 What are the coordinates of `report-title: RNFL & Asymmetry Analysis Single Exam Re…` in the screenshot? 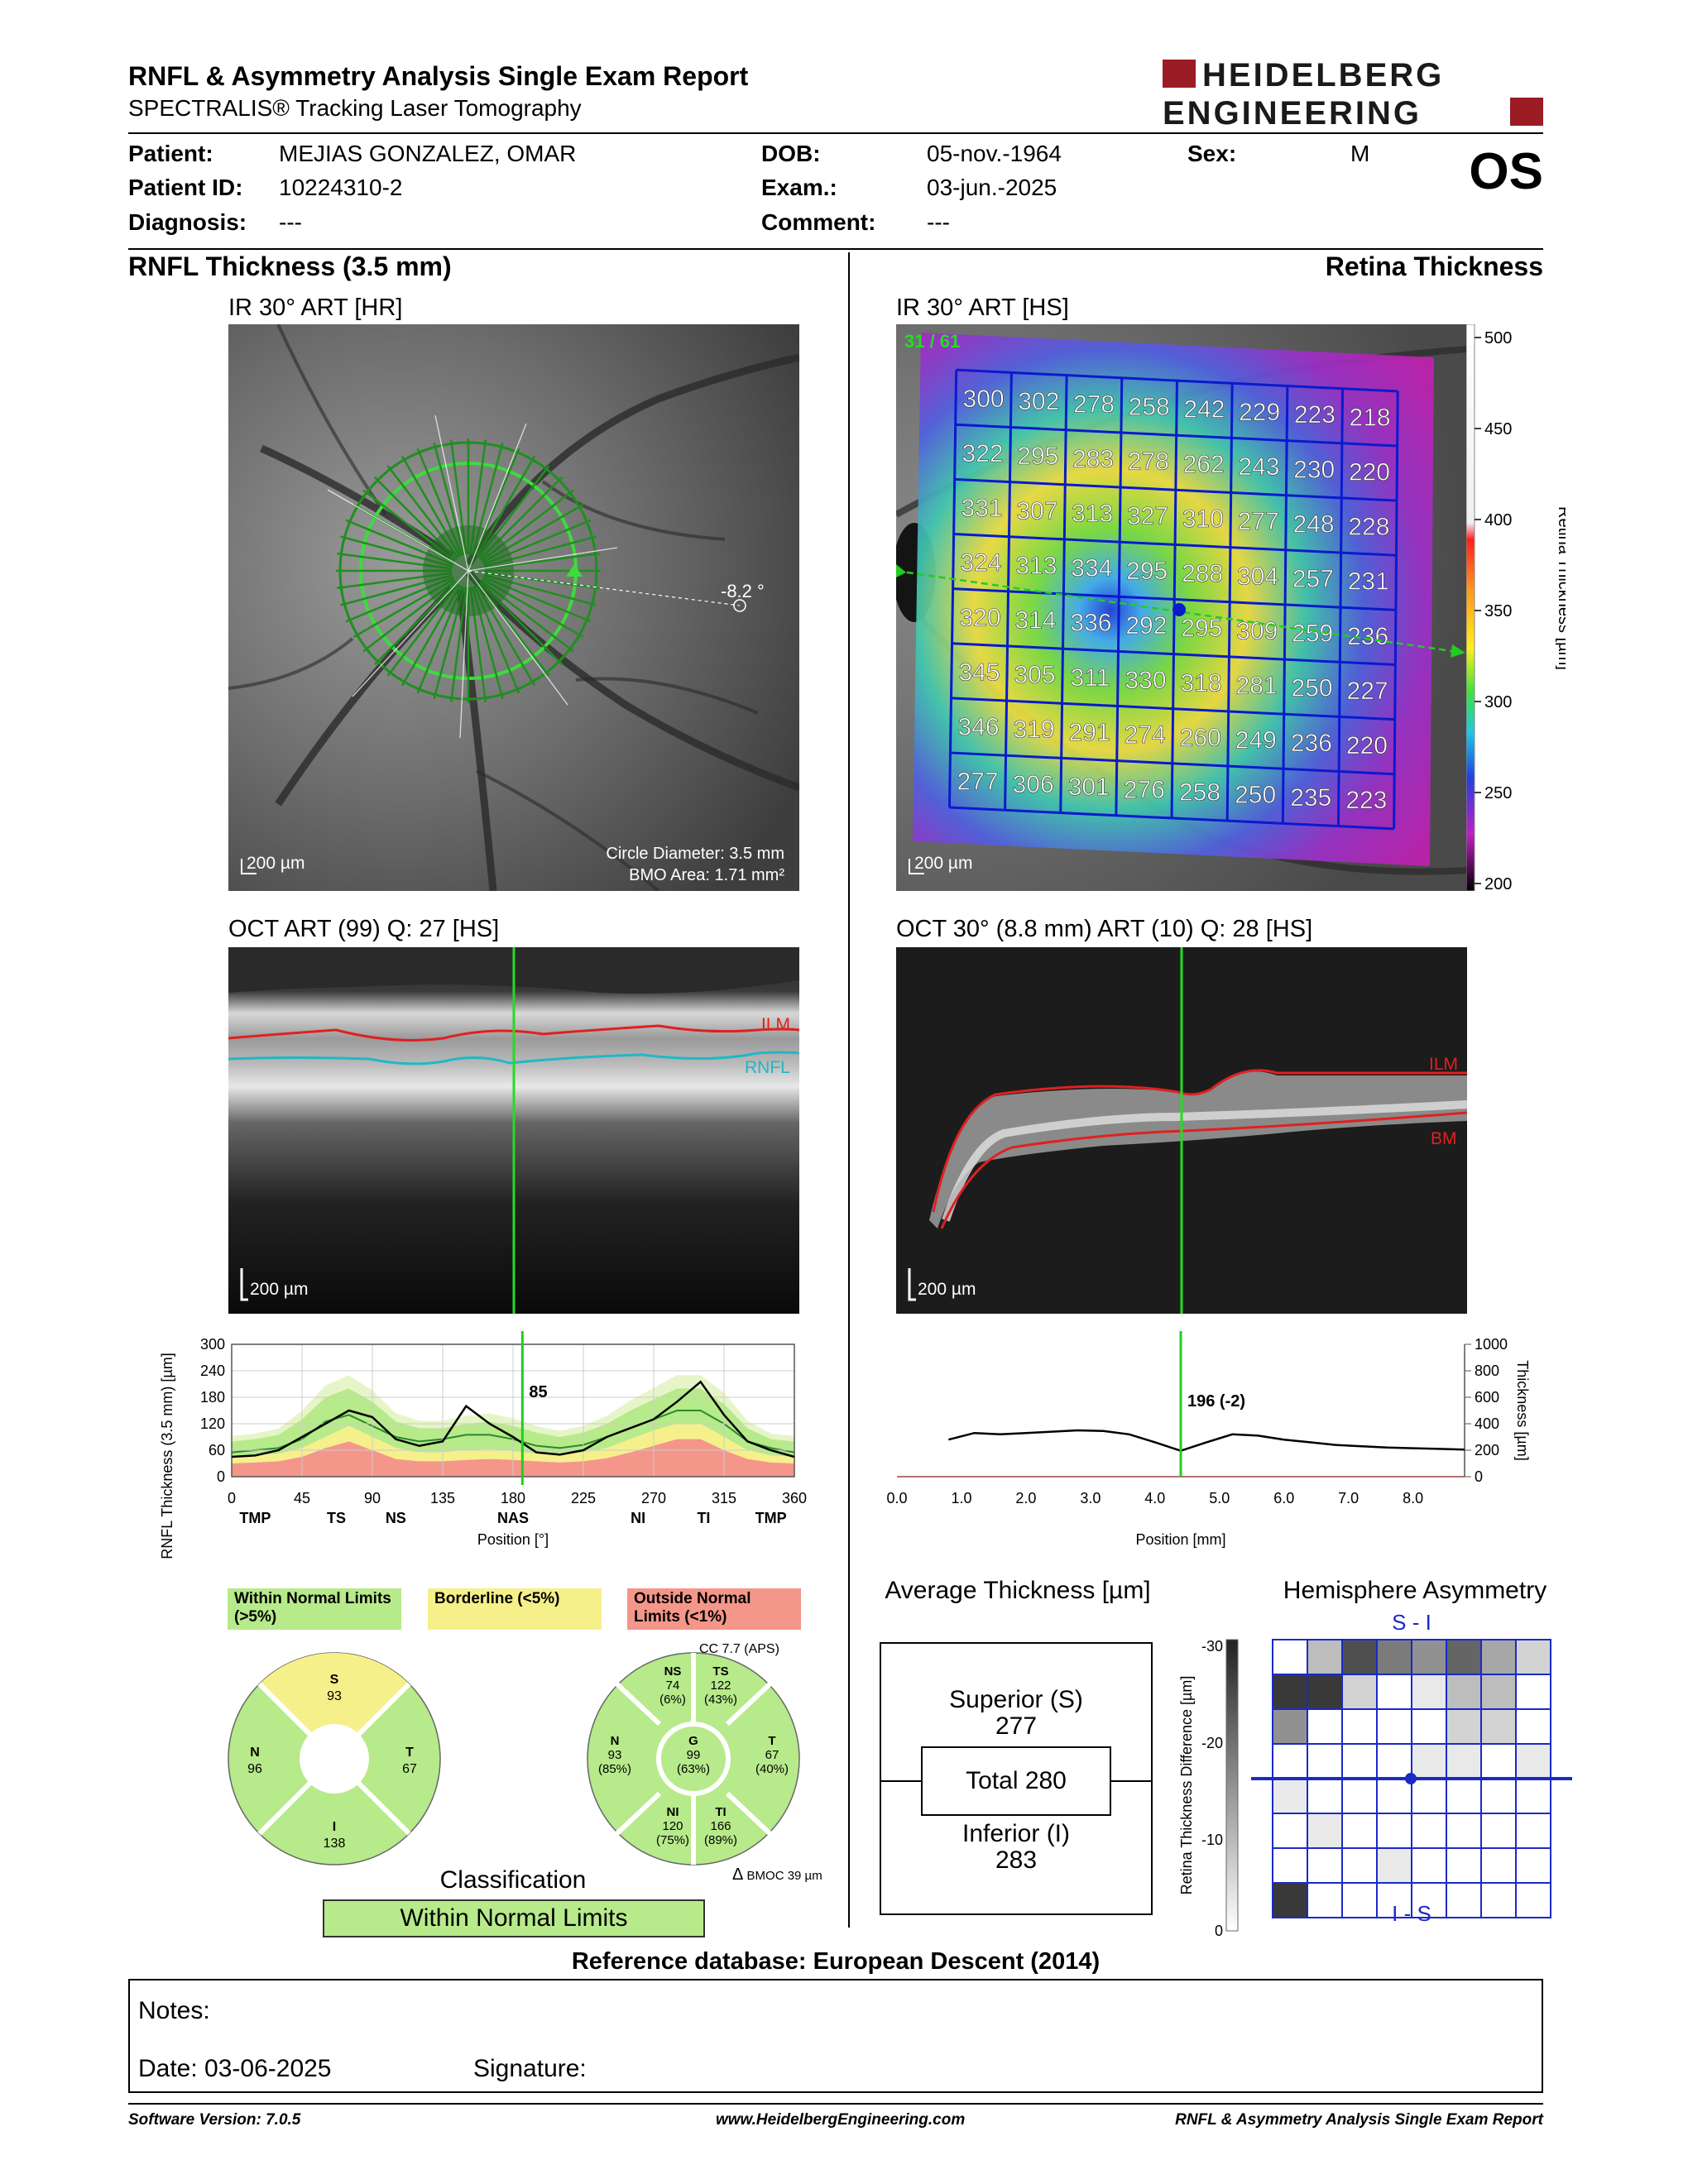 It's located at (438, 76).